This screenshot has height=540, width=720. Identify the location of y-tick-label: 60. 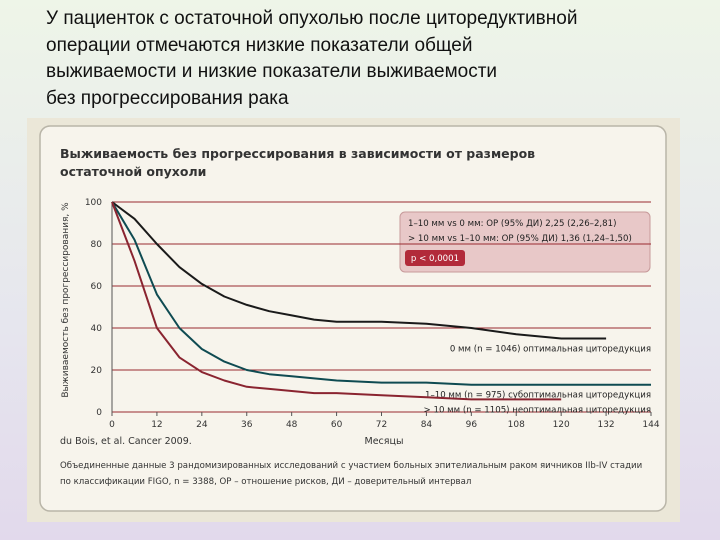
(97, 287).